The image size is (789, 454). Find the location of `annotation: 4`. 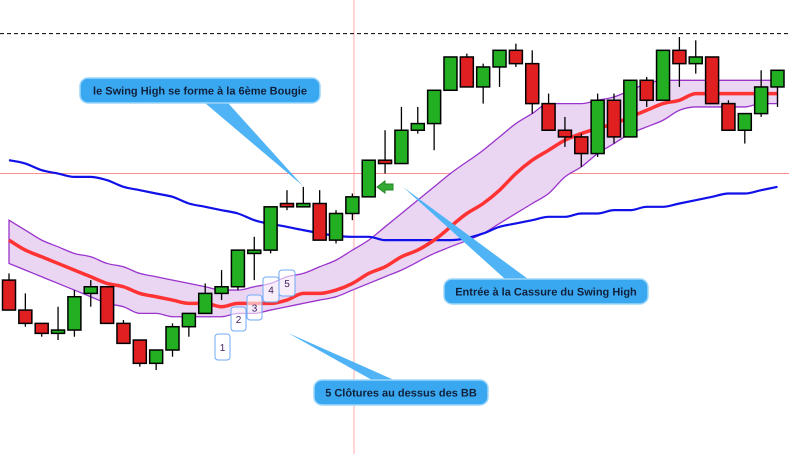

annotation: 4 is located at coordinates (271, 291).